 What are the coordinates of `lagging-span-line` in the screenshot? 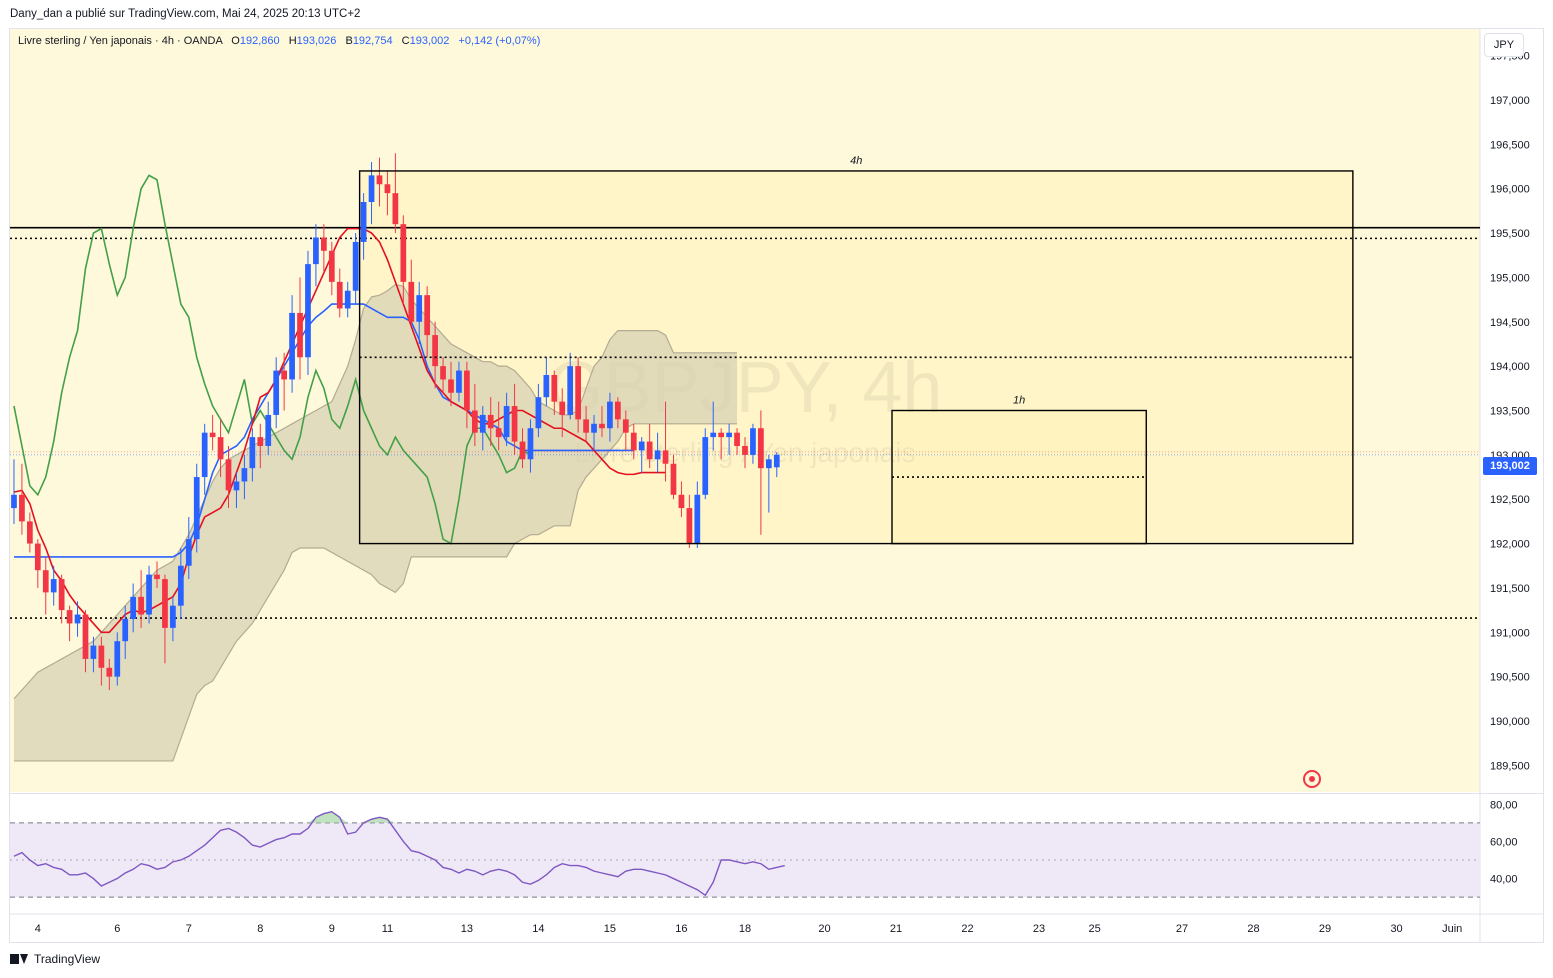 It's located at (272, 359).